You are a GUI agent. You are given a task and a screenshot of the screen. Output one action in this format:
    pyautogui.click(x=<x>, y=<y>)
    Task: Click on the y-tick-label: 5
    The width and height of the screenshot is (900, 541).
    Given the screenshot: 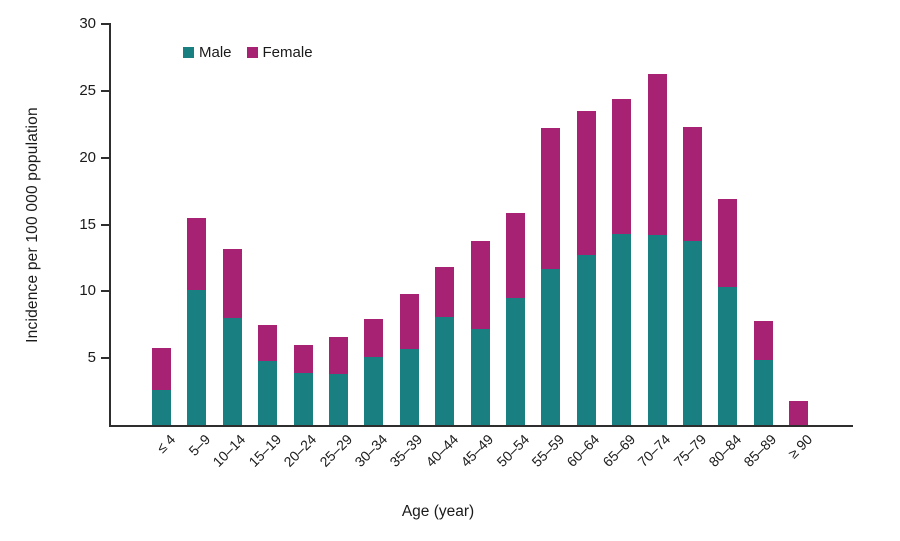 What is the action you would take?
    pyautogui.click(x=91, y=358)
    